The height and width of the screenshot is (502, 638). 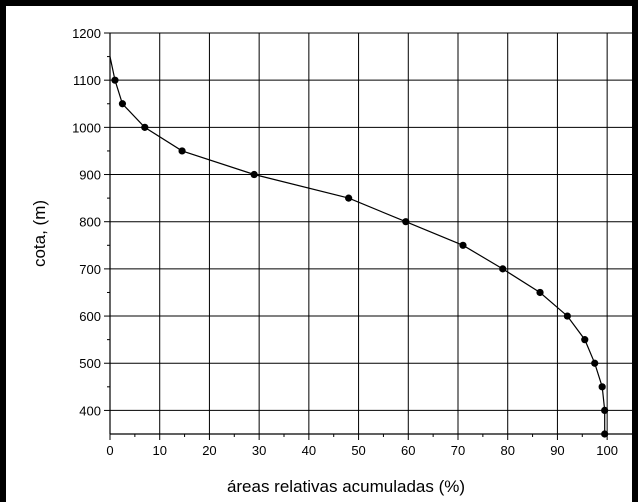 What do you see at coordinates (90, 410) in the screenshot?
I see `y-tick-label: 400` at bounding box center [90, 410].